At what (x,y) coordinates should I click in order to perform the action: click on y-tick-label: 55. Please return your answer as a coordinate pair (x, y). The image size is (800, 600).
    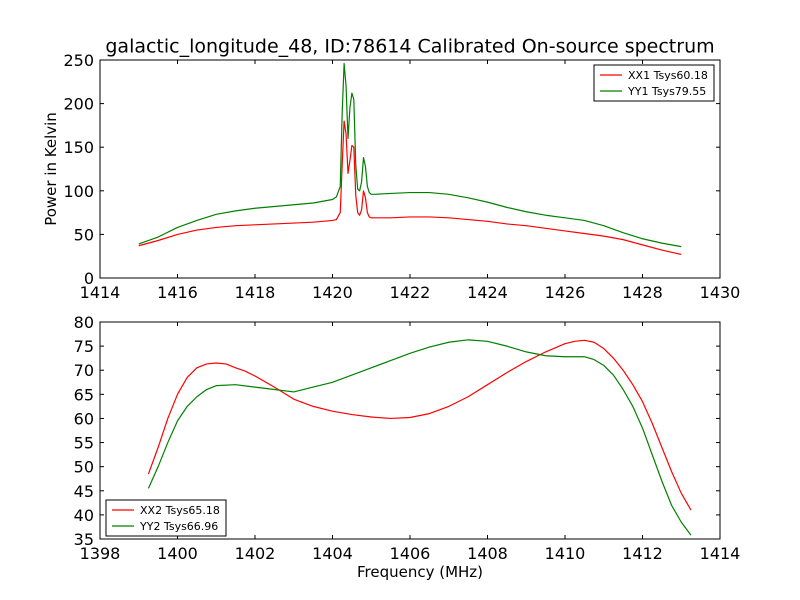
    Looking at the image, I should click on (84, 443).